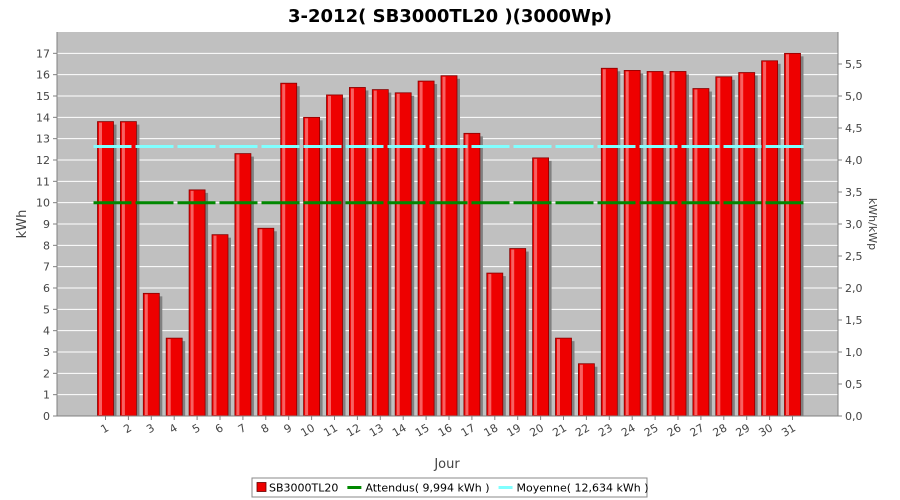 This screenshot has height=500, width=900. I want to click on x-tick-label: 28, so click(720, 430).